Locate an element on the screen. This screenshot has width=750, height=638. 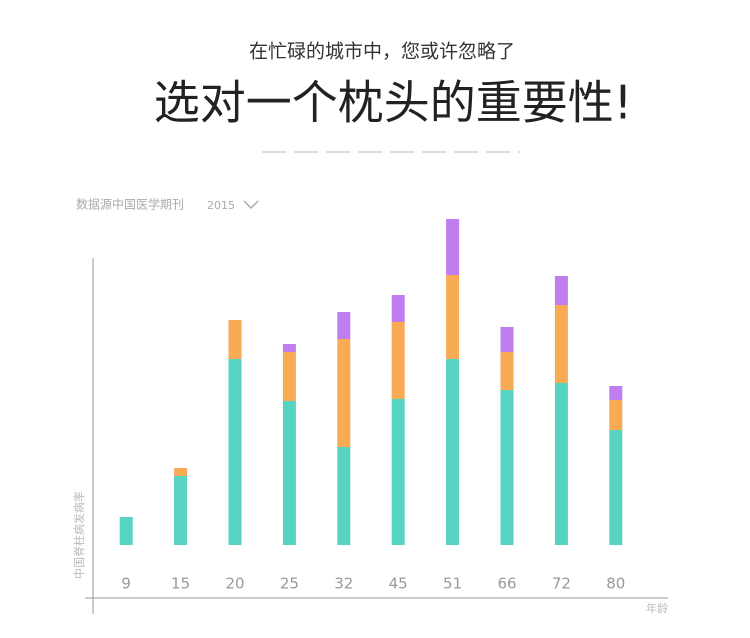
x-tick-label: 32 is located at coordinates (343, 584).